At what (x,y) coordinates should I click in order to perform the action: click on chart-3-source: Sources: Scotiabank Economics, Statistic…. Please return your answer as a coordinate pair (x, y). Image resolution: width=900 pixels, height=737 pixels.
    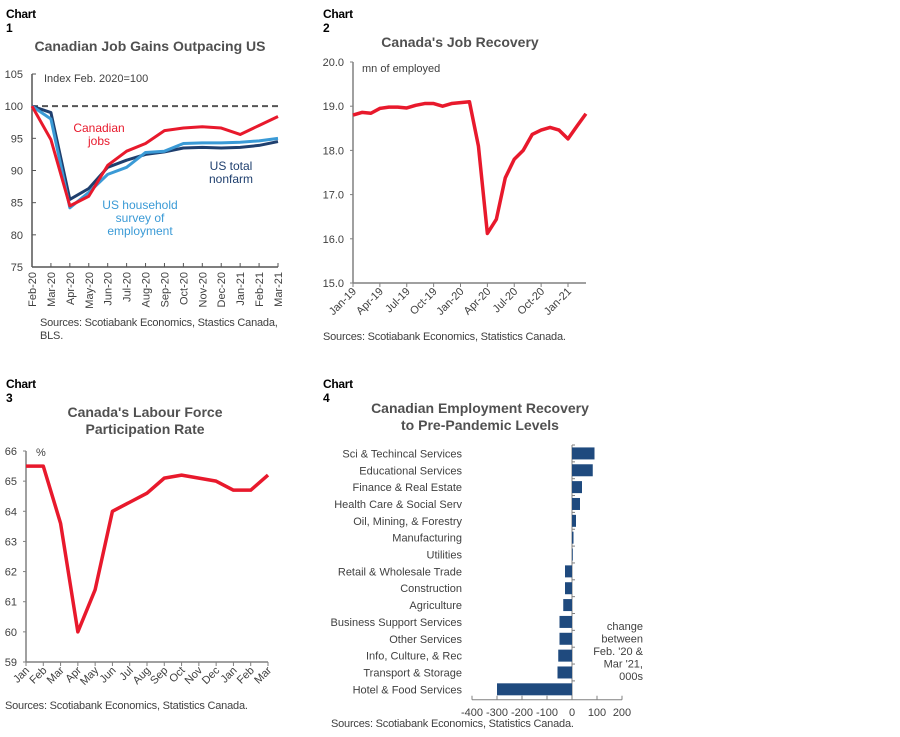
    Looking at the image, I should click on (126, 706).